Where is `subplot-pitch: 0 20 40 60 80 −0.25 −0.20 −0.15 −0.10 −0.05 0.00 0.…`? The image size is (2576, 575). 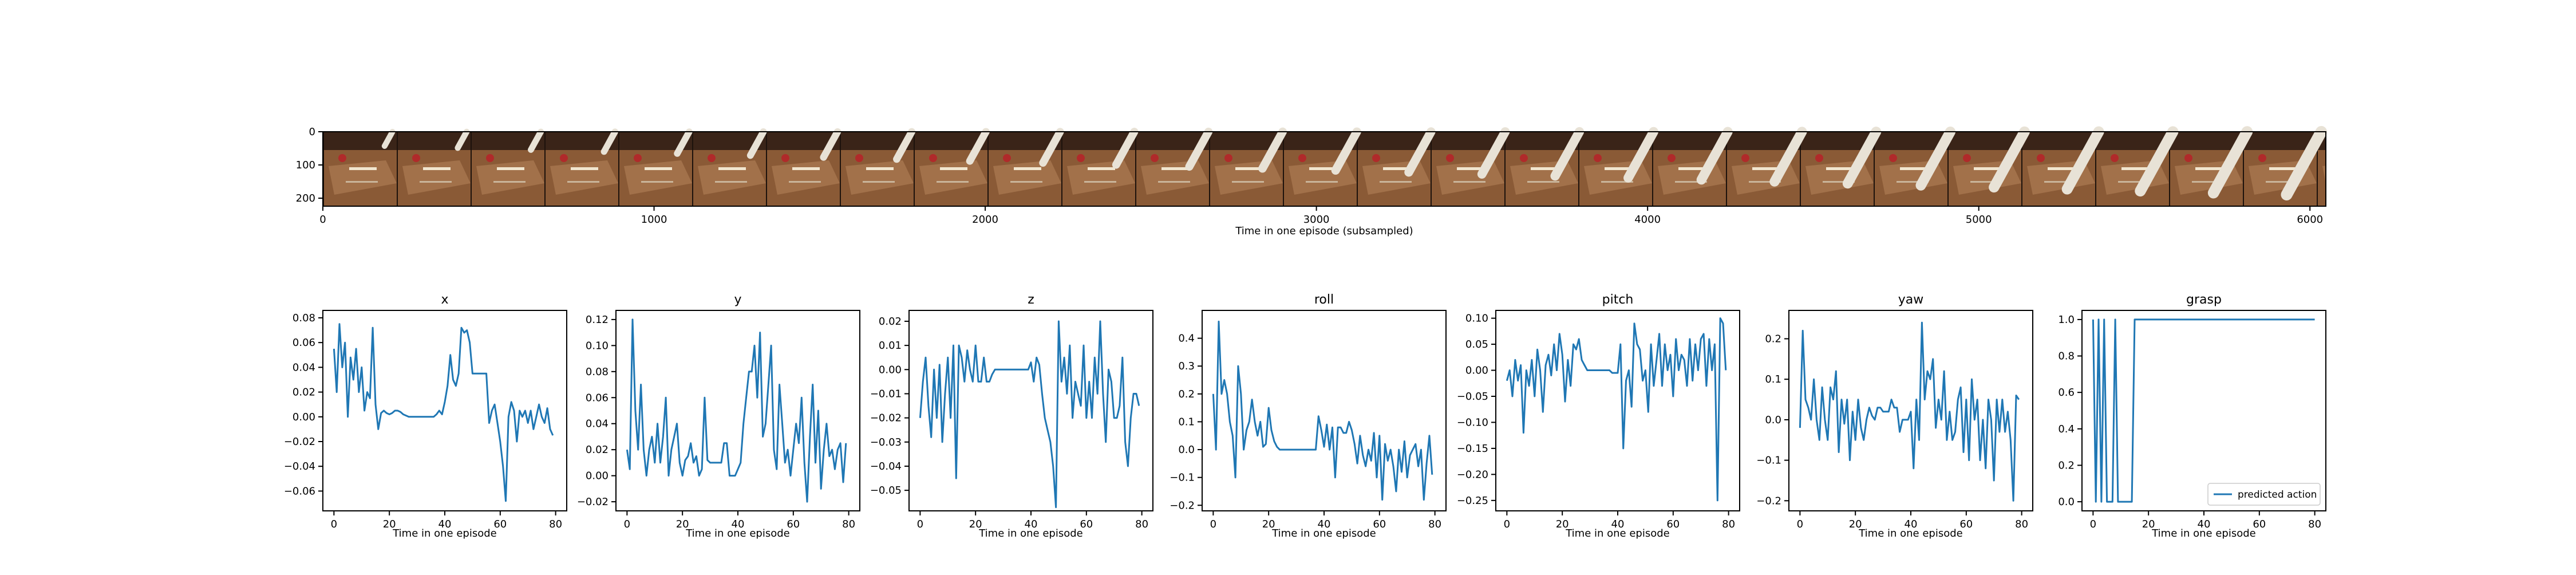 subplot-pitch: 0 20 40 60 80 −0.25 −0.20 −0.15 −0.10 −0.05 0.00 0.… is located at coordinates (1598, 416).